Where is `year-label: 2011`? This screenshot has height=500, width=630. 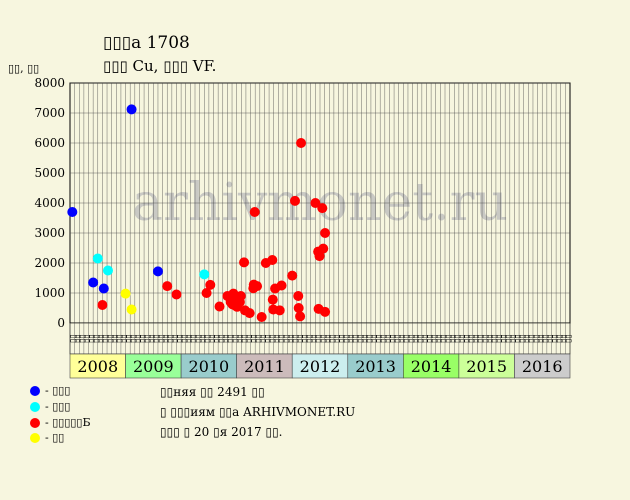 year-label: 2011 is located at coordinates (264, 366).